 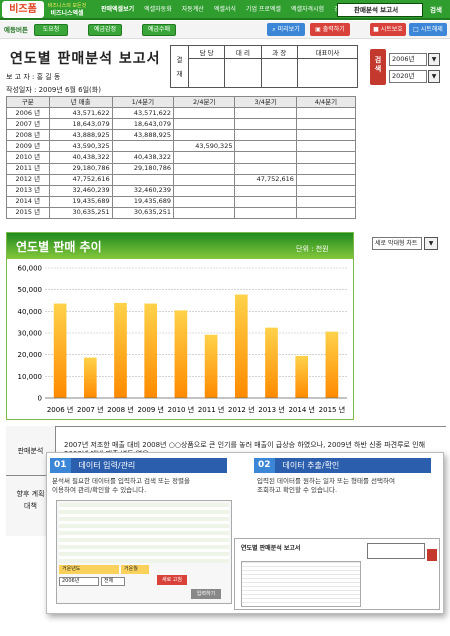 I want to click on year-cell: 2008 년, so click(x=28, y=135).